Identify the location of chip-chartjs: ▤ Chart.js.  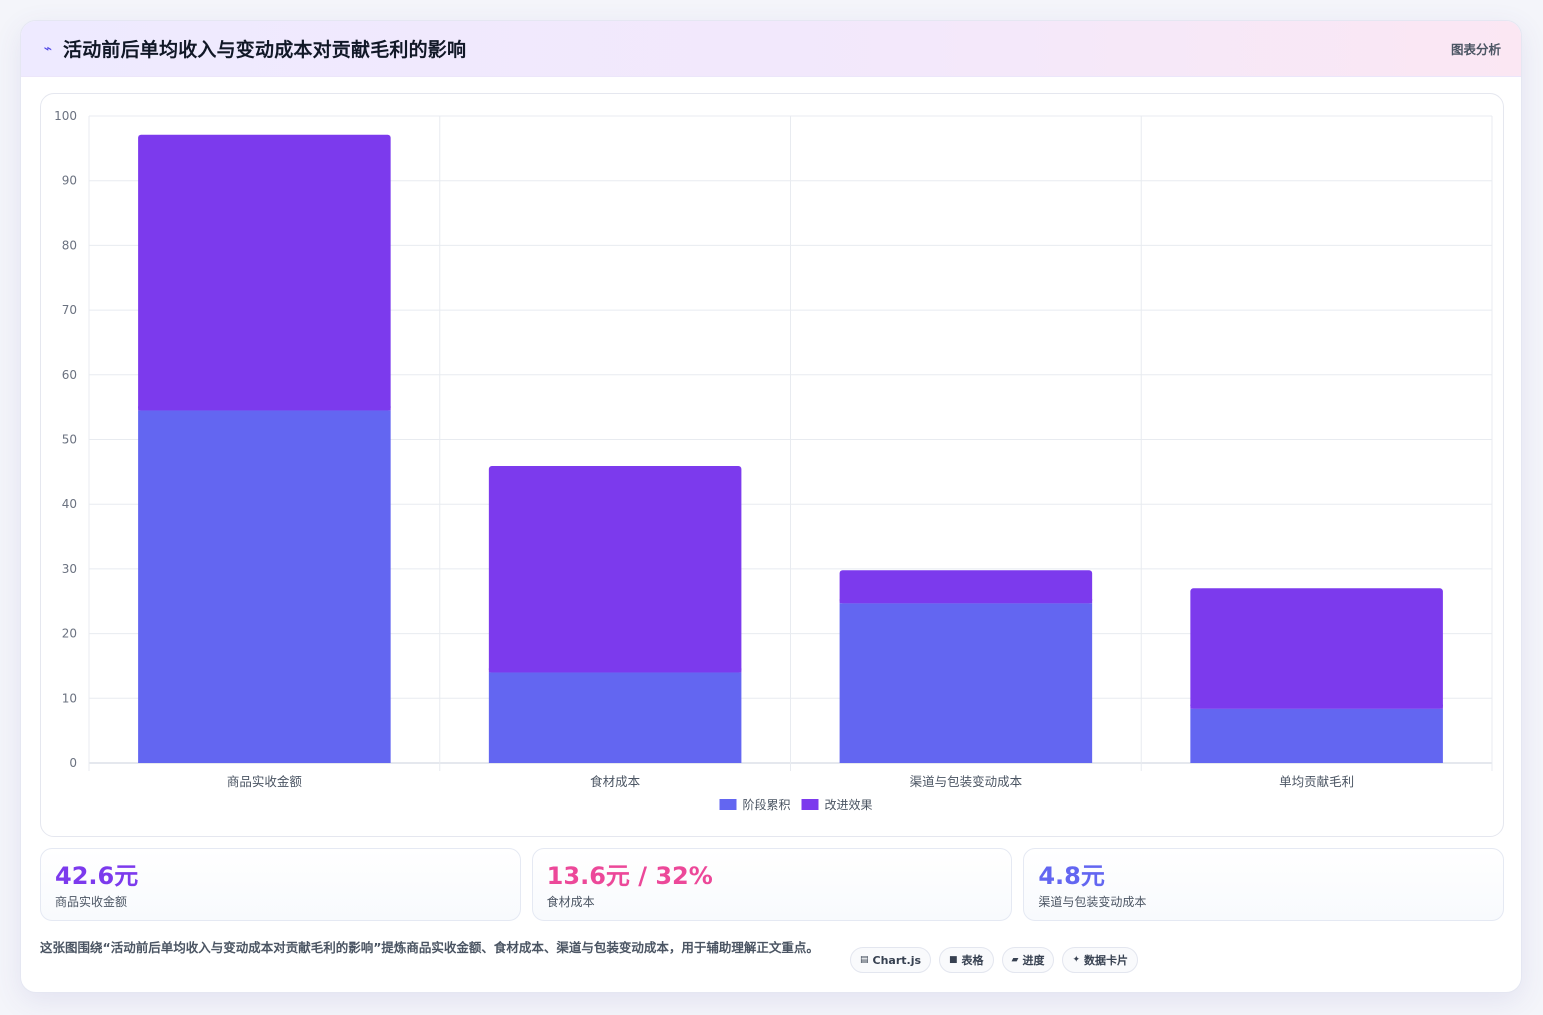
(891, 960).